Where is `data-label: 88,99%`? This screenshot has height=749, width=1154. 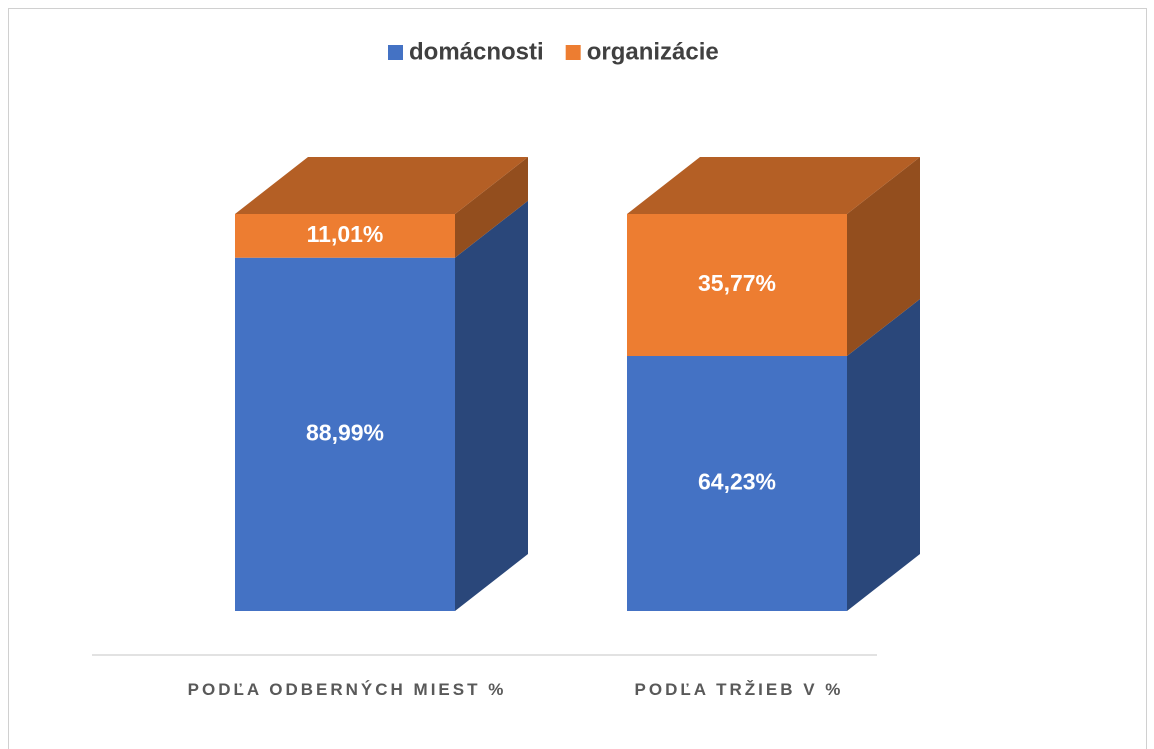
data-label: 88,99% is located at coordinates (345, 432).